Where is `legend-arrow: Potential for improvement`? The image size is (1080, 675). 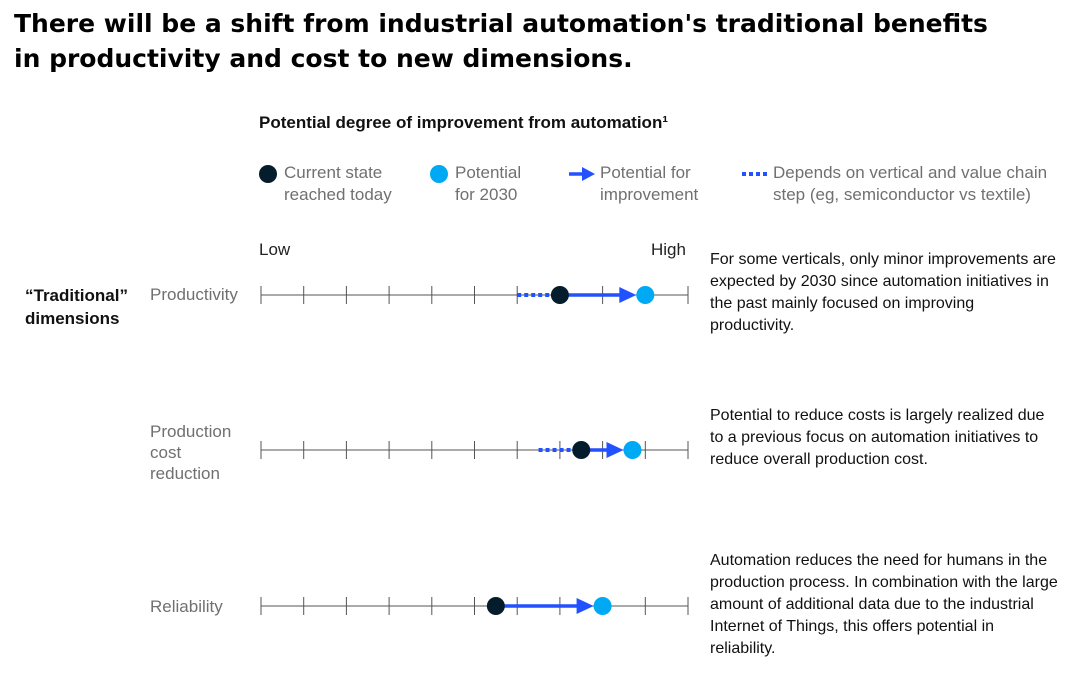
legend-arrow: Potential for improvement is located at coordinates (633, 184).